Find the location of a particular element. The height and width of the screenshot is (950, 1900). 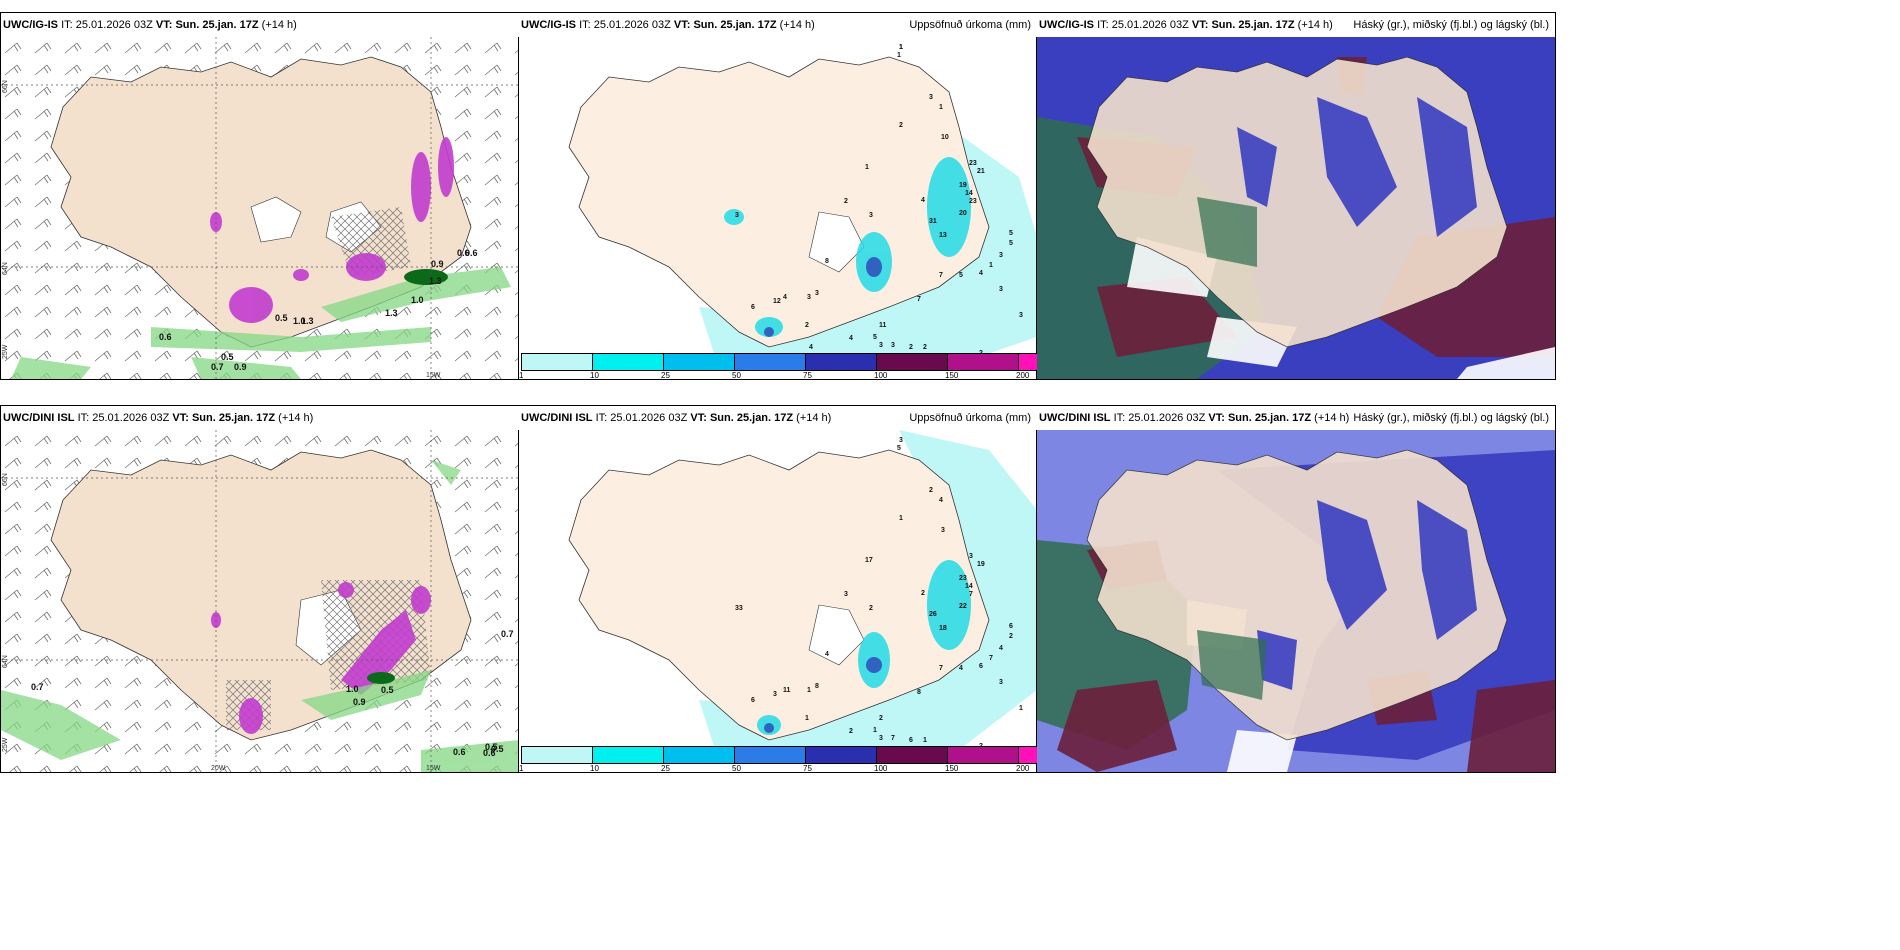

wind-gust-magenta is located at coordinates (321, 658).